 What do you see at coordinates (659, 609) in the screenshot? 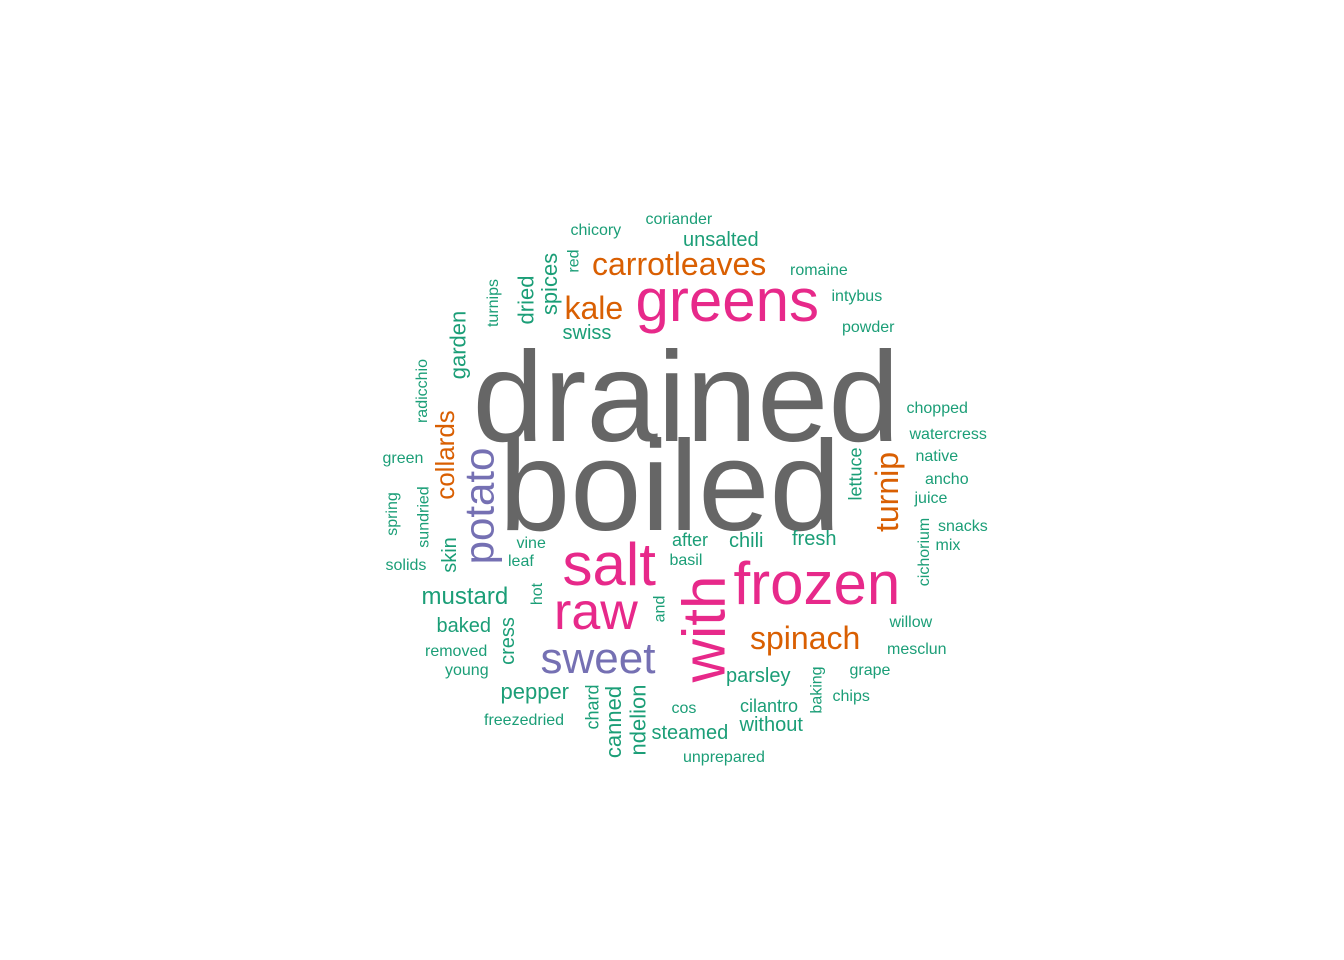
I see `word-and: and` at bounding box center [659, 609].